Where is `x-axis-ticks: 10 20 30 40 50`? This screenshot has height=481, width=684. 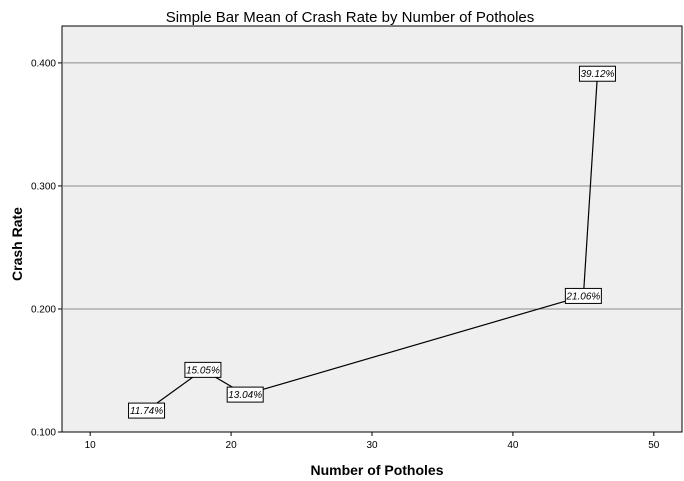
x-axis-ticks: 10 20 30 40 50 is located at coordinates (372, 441).